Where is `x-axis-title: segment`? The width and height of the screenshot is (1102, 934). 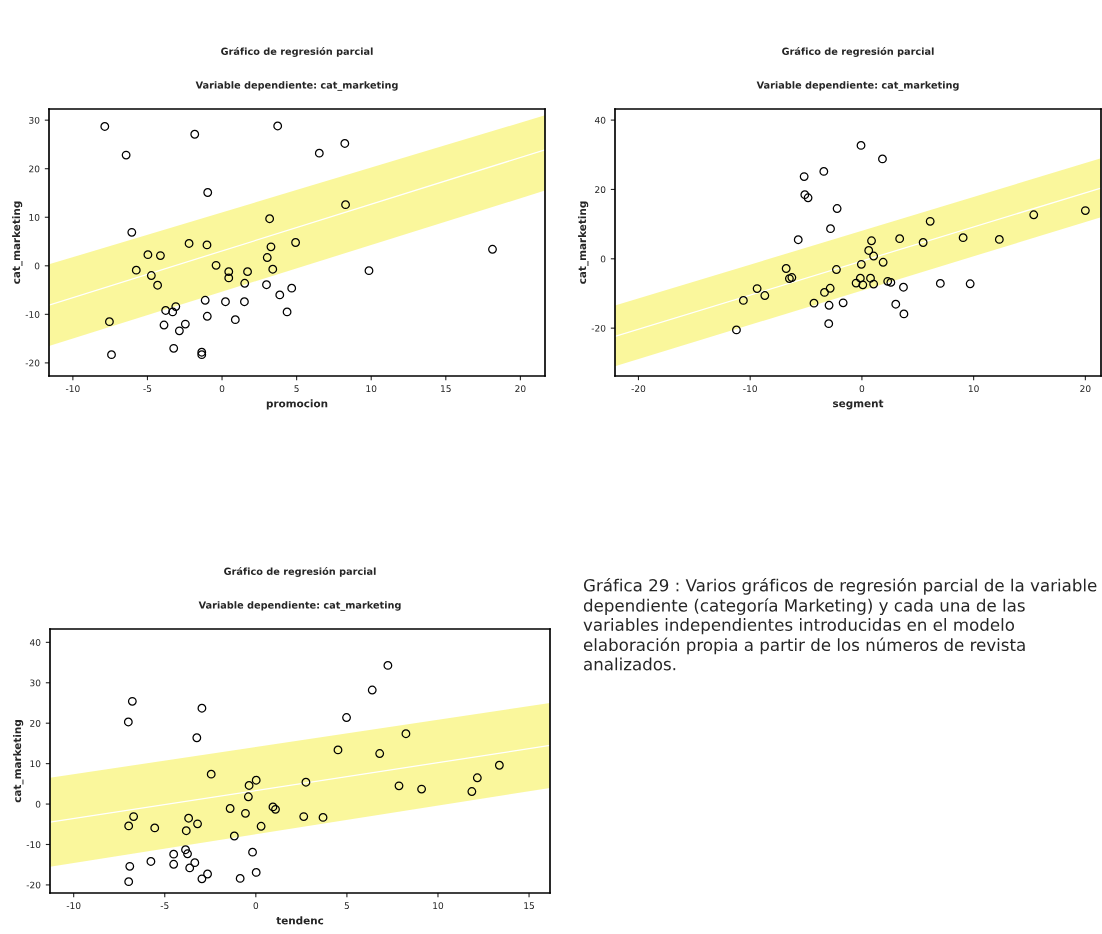
x-axis-title: segment is located at coordinates (858, 404).